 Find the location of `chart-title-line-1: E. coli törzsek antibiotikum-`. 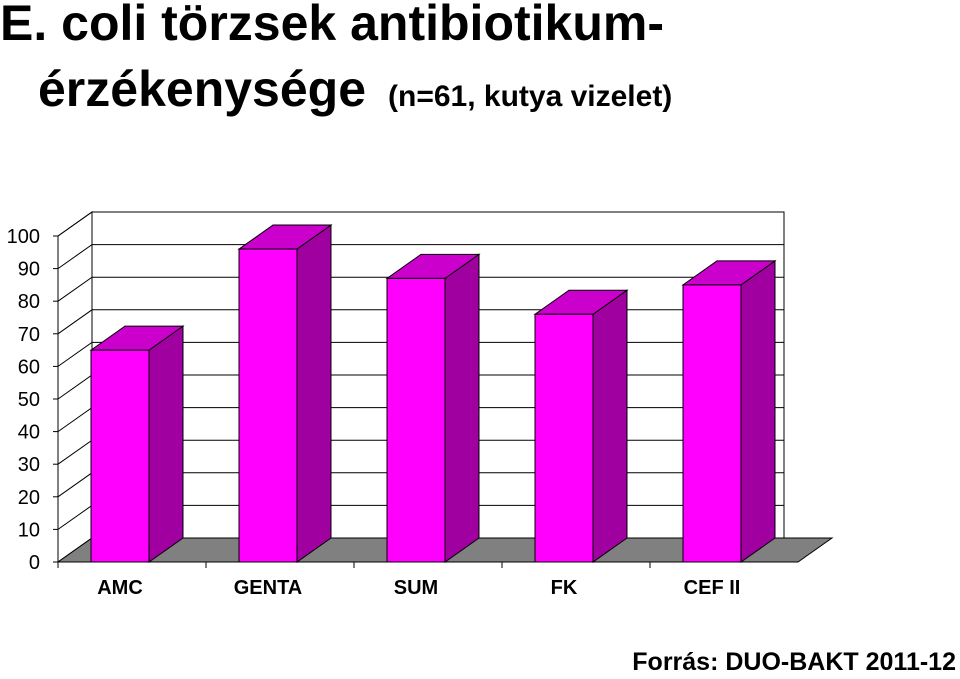

chart-title-line-1: E. coli törzsek antibiotikum- is located at coordinates (332, 25).